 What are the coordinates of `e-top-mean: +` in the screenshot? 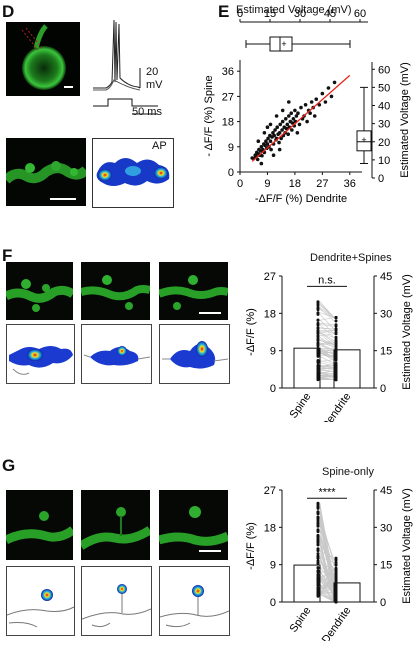 It's located at (283, 44).